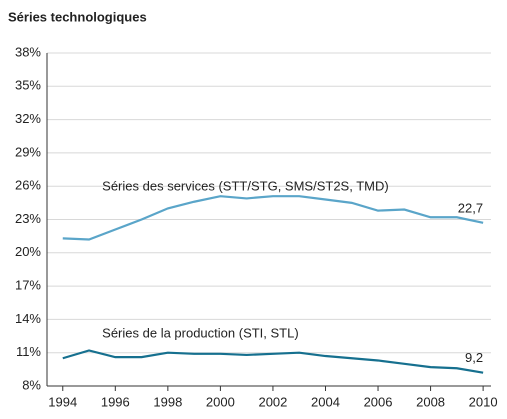  What do you see at coordinates (430, 401) in the screenshot?
I see `x-tick-label: 2008` at bounding box center [430, 401].